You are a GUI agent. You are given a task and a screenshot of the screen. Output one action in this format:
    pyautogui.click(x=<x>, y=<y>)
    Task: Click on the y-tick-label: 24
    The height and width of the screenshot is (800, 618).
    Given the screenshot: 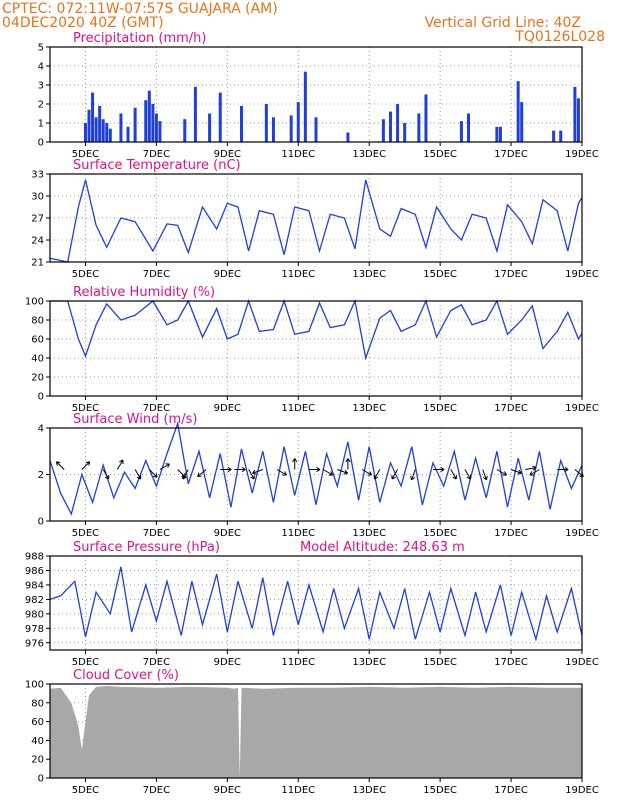 What is the action you would take?
    pyautogui.click(x=37, y=241)
    